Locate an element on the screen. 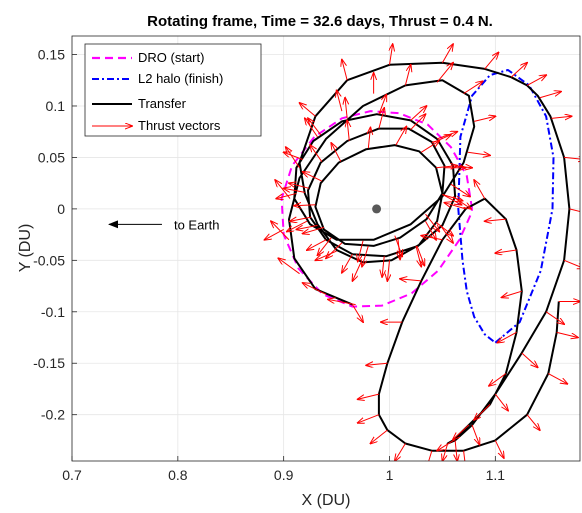  x-axis-label: X (DU) is located at coordinates (326, 500).